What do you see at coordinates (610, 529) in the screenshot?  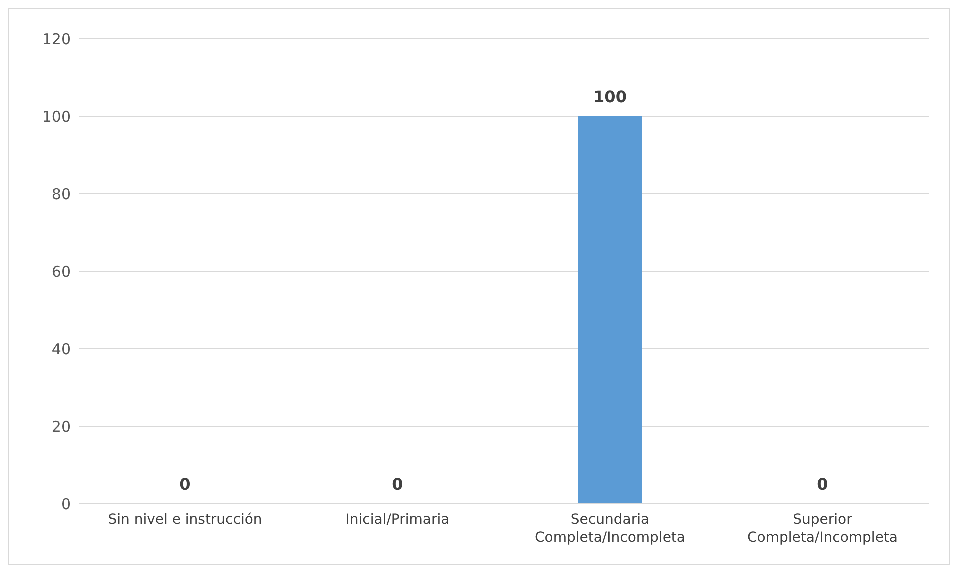 I see `x-tick-label: Secundaria Completa/Incompleta` at bounding box center [610, 529].